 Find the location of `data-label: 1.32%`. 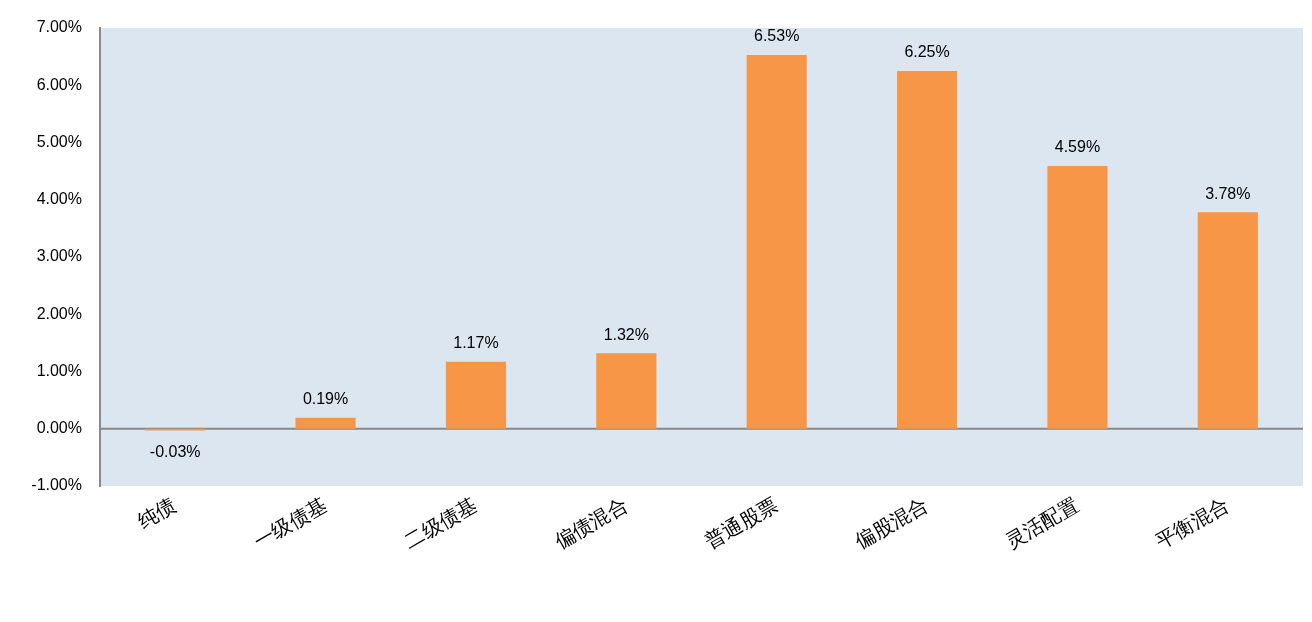

data-label: 1.32% is located at coordinates (626, 334).